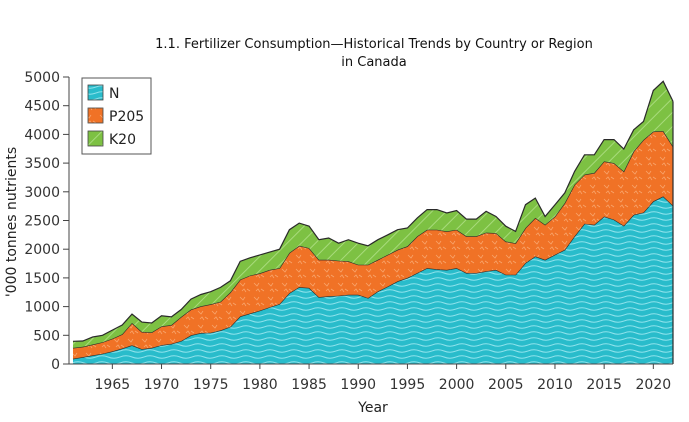 This screenshot has width=689, height=422. I want to click on x-tick-label: 1975, so click(211, 385).